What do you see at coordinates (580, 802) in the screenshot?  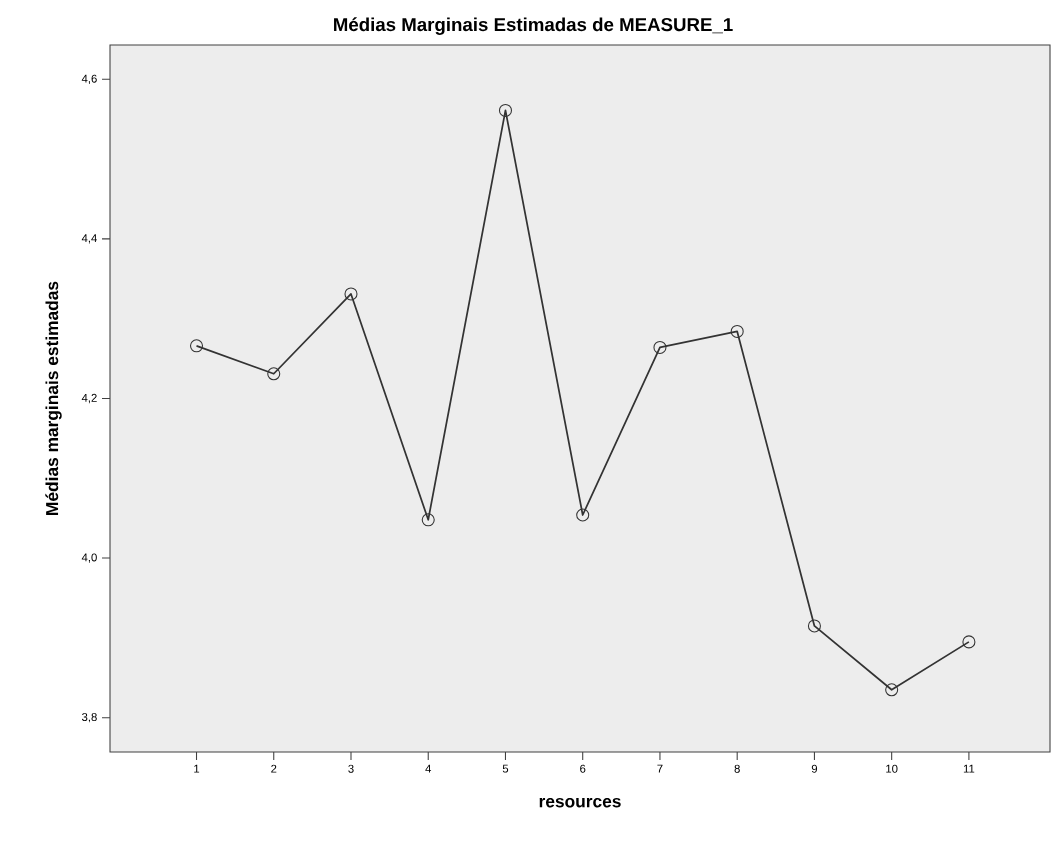 I see `x-axis-title: resources` at bounding box center [580, 802].